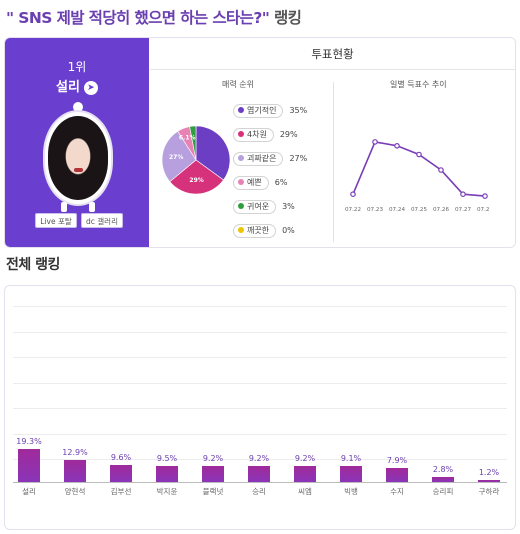 This screenshot has width=520, height=534. What do you see at coordinates (489, 472) in the screenshot?
I see `ranking-bar-value: 1.2%` at bounding box center [489, 472].